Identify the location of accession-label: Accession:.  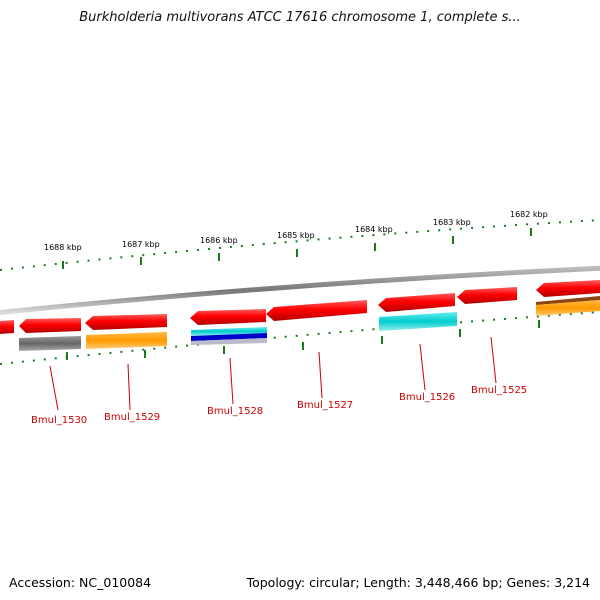
(42, 582).